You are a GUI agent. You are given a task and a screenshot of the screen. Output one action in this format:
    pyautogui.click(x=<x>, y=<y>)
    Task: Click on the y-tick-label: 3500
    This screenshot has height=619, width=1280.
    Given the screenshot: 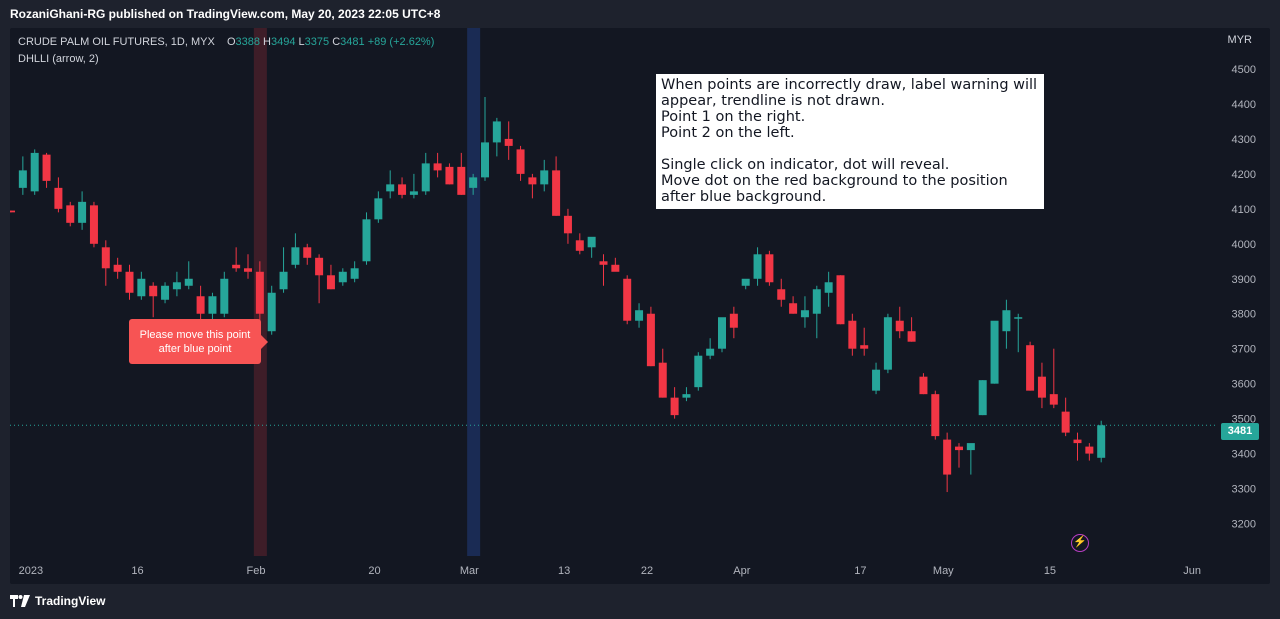 What is the action you would take?
    pyautogui.click(x=1244, y=420)
    